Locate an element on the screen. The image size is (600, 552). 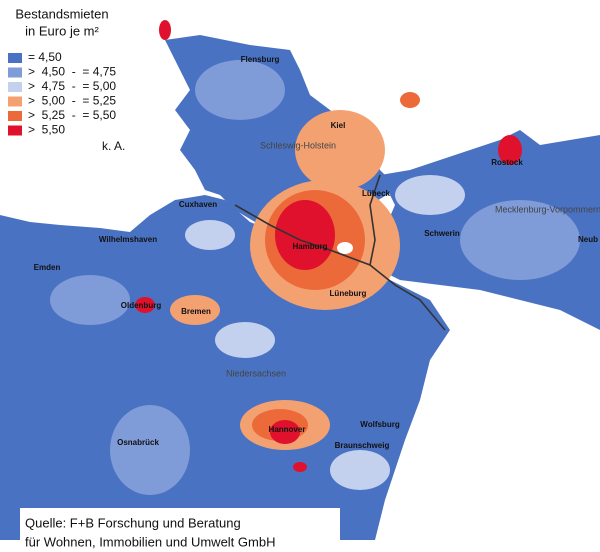
city-label: Lüneburg is located at coordinates (348, 293).